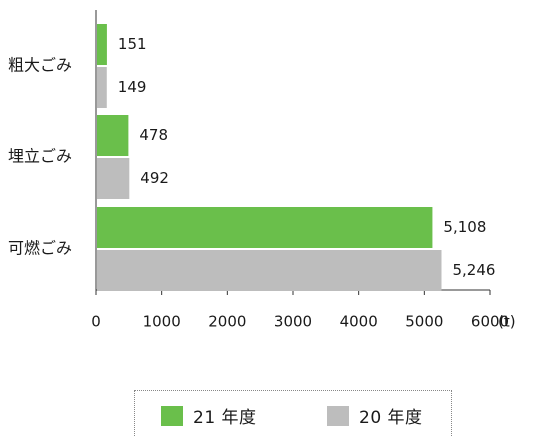 The image size is (542, 436). What do you see at coordinates (40, 156) in the screenshot?
I see `category-label: 埋立ごみ` at bounding box center [40, 156].